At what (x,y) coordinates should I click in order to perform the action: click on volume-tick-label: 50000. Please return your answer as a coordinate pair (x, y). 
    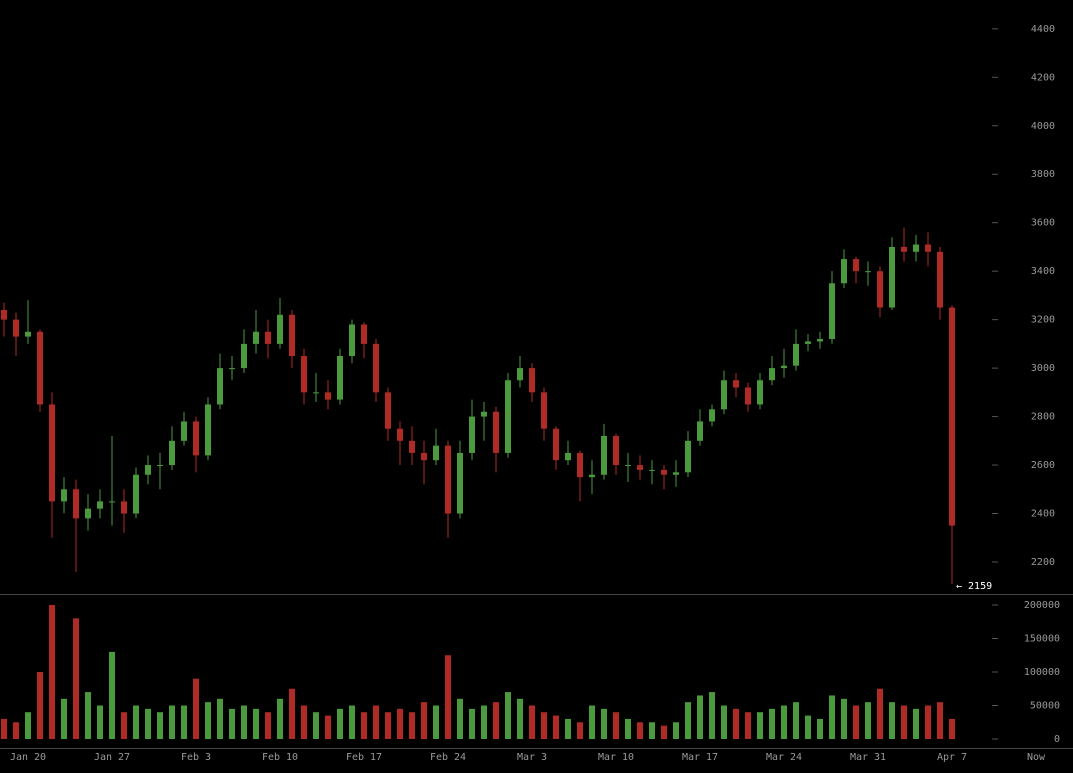
    Looking at the image, I should click on (1045, 706).